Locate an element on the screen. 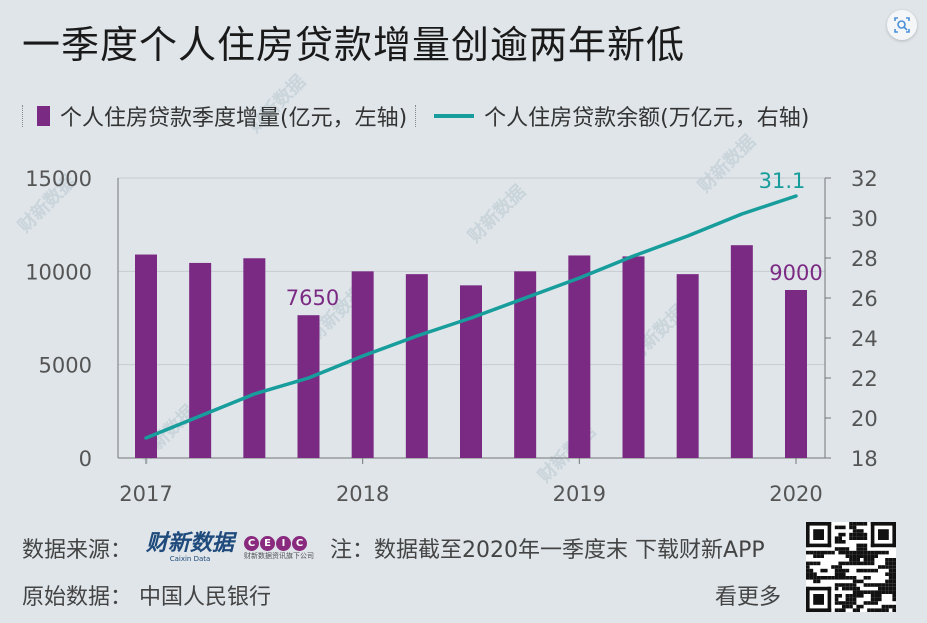 The image size is (927, 623). y-left-tick-label: 5000 is located at coordinates (65, 366).